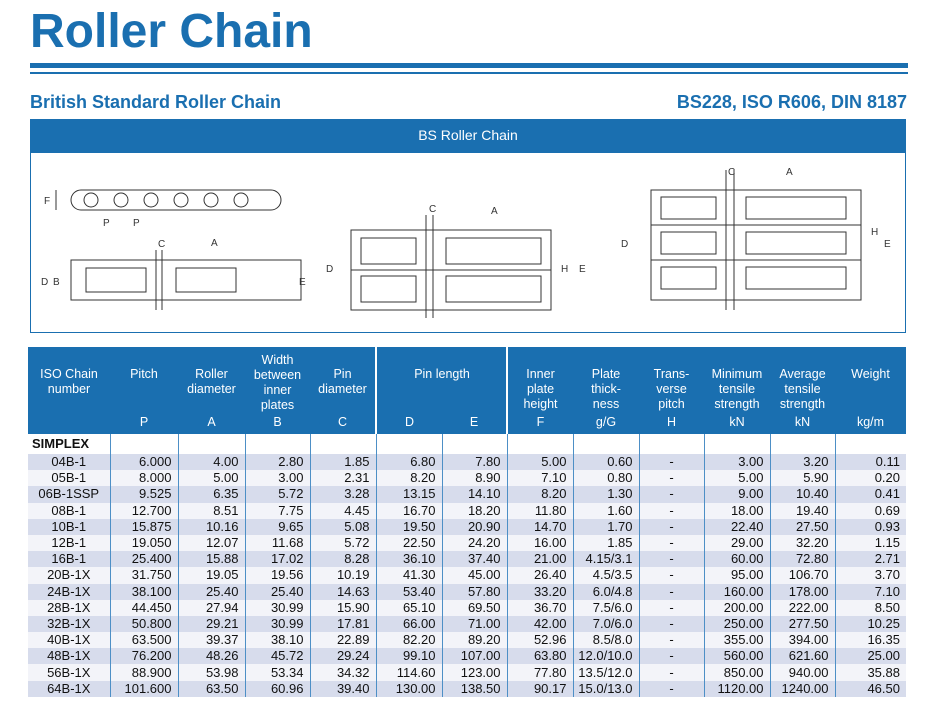 The image size is (939, 701). I want to click on cell: 6.35, so click(211, 494).